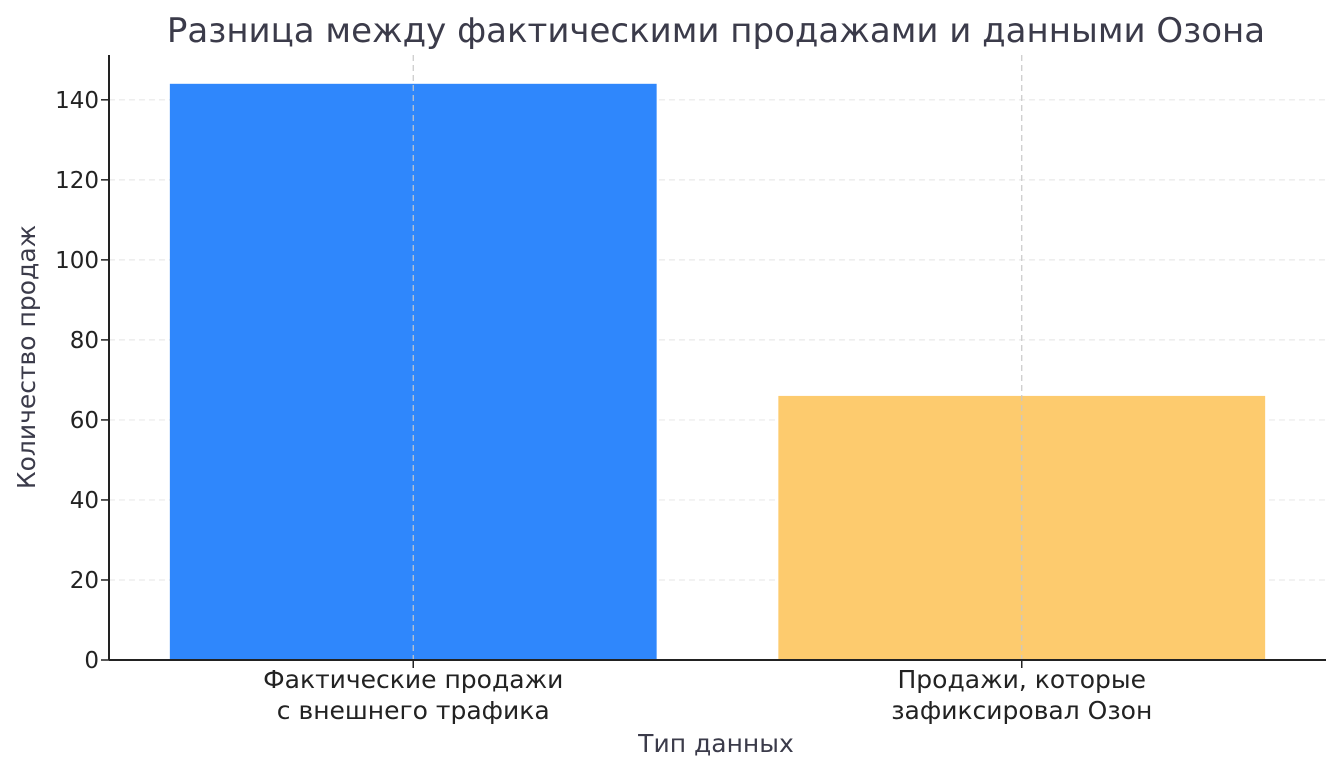 This screenshot has width=1340, height=773. Describe the element at coordinates (1021, 695) in the screenshot. I see `x-tick-label: Продажи, которые зафиксировал Озон` at that location.